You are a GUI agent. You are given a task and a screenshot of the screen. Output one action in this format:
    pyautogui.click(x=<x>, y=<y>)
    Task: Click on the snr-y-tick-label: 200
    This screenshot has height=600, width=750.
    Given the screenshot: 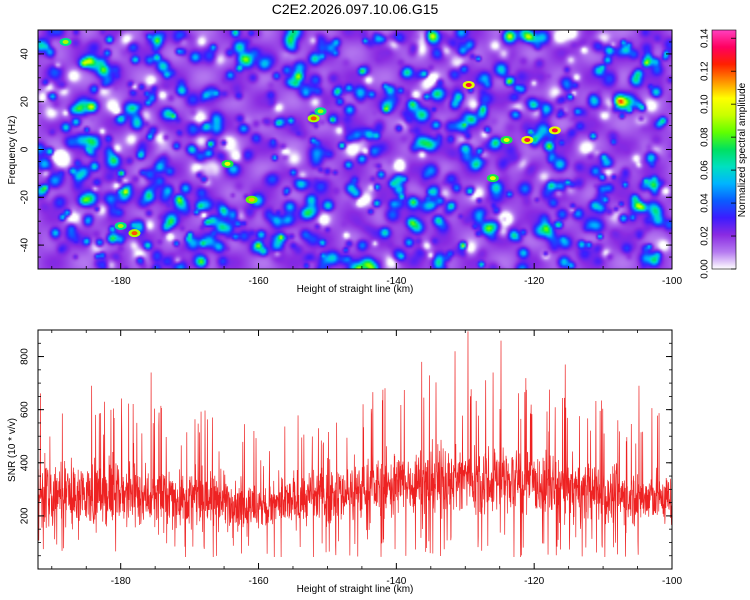 What is the action you would take?
    pyautogui.click(x=25, y=515)
    